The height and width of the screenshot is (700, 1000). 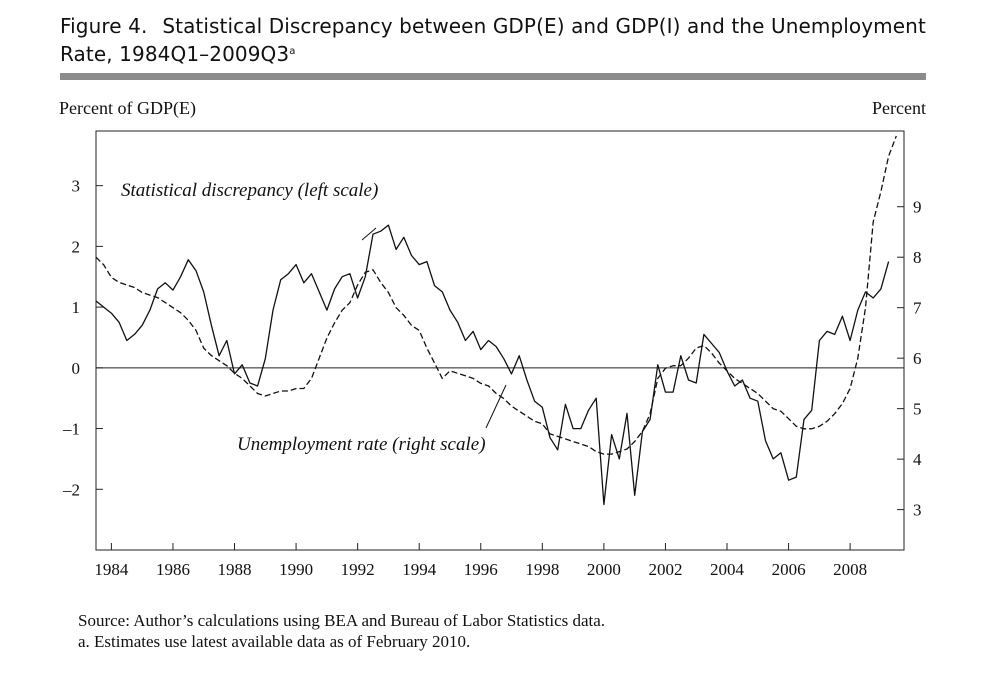 I want to click on left-tick-label: 0, so click(x=76, y=368).